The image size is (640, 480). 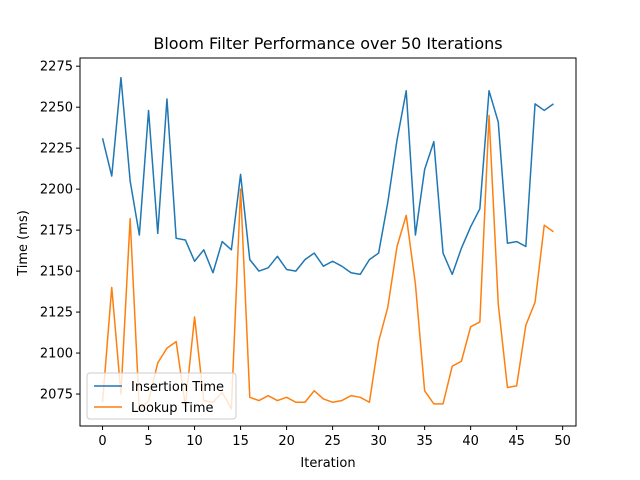 I want to click on x-axis: 0 5 10 15 20 25 30 35 40 45 50, so click(x=334, y=437).